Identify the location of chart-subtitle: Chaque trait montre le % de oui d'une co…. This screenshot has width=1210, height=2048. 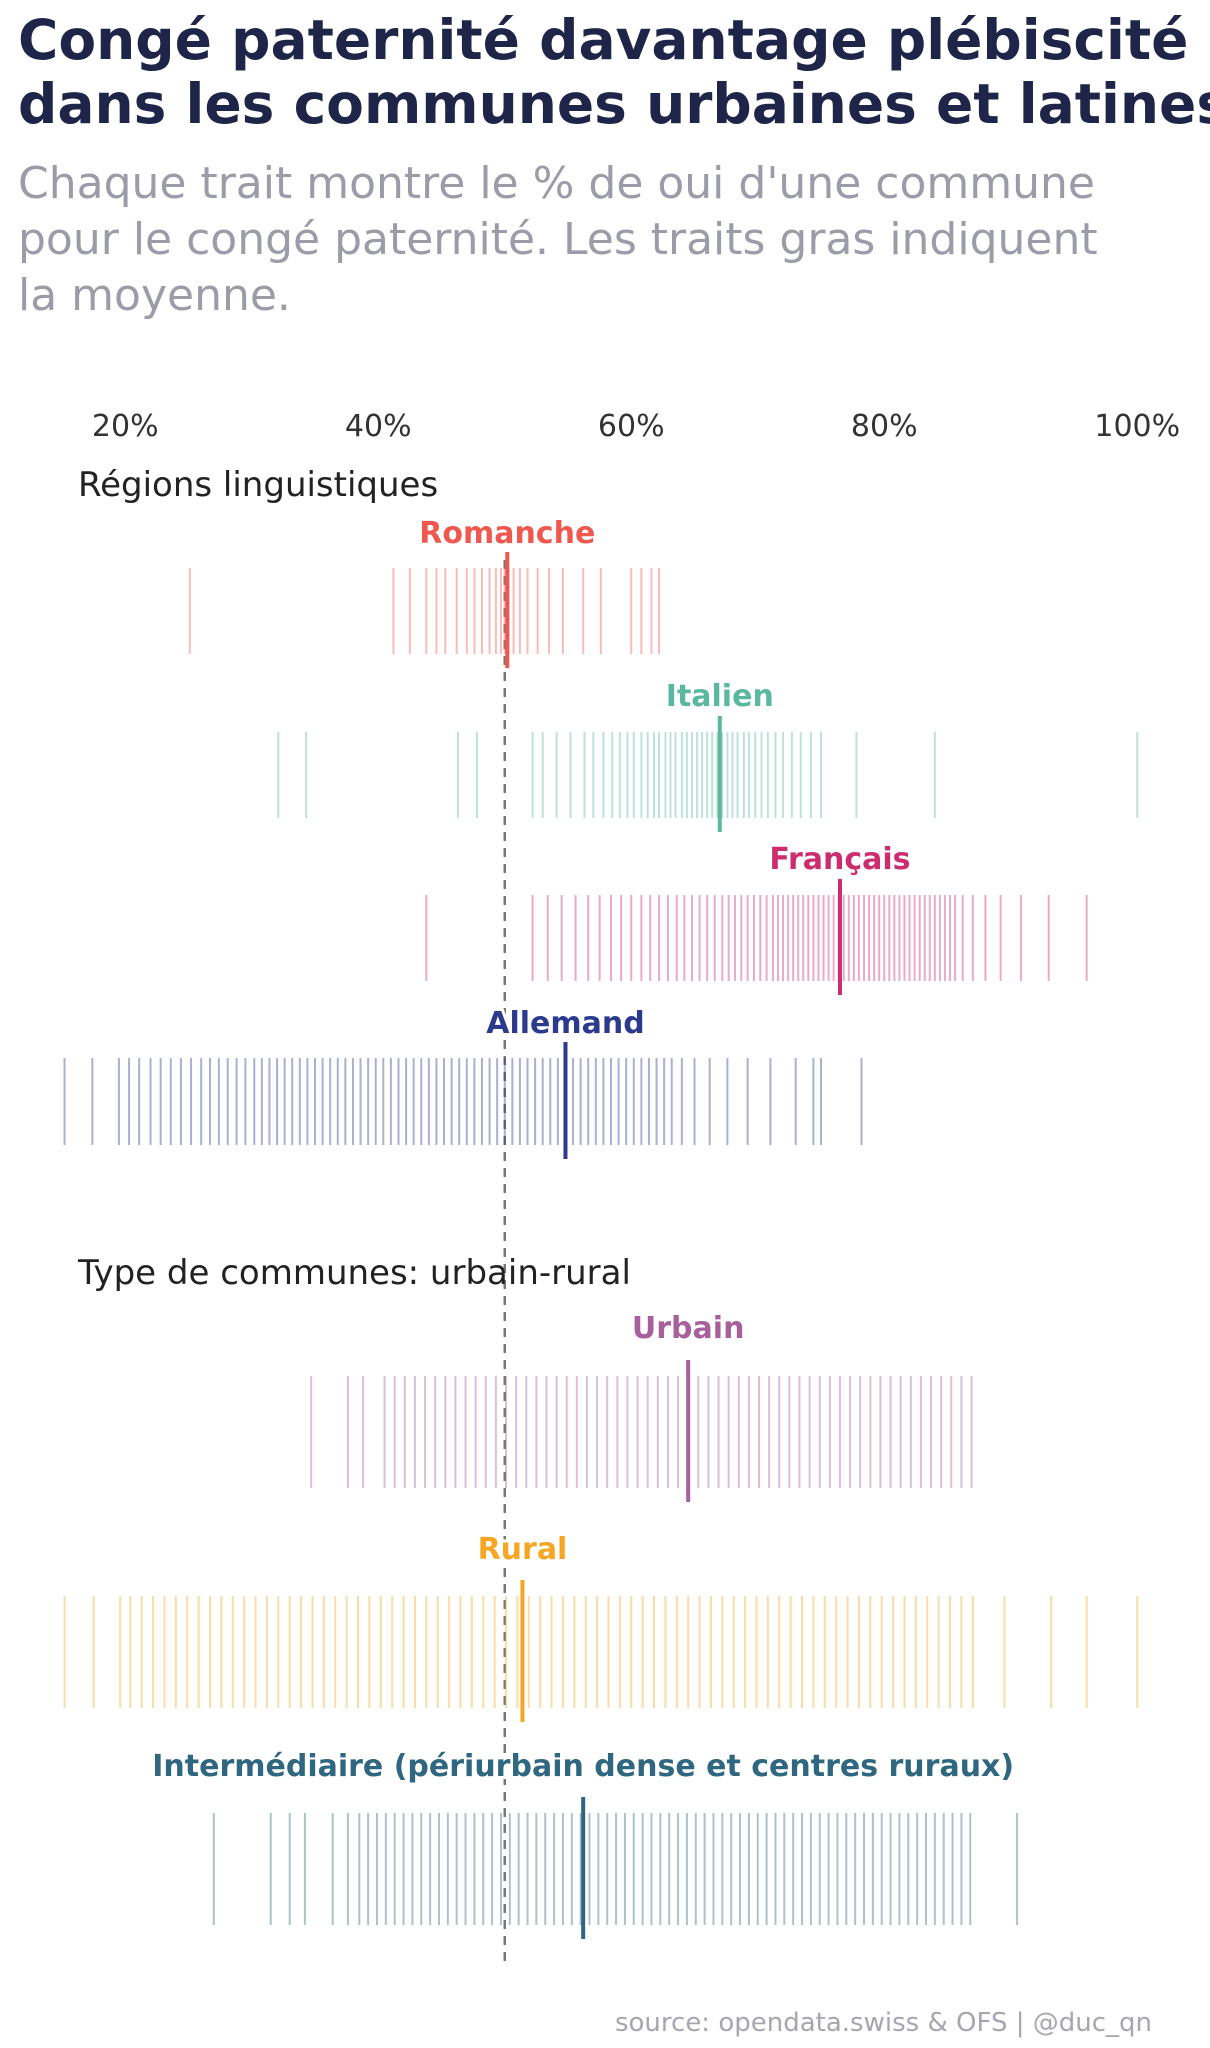
(608, 240).